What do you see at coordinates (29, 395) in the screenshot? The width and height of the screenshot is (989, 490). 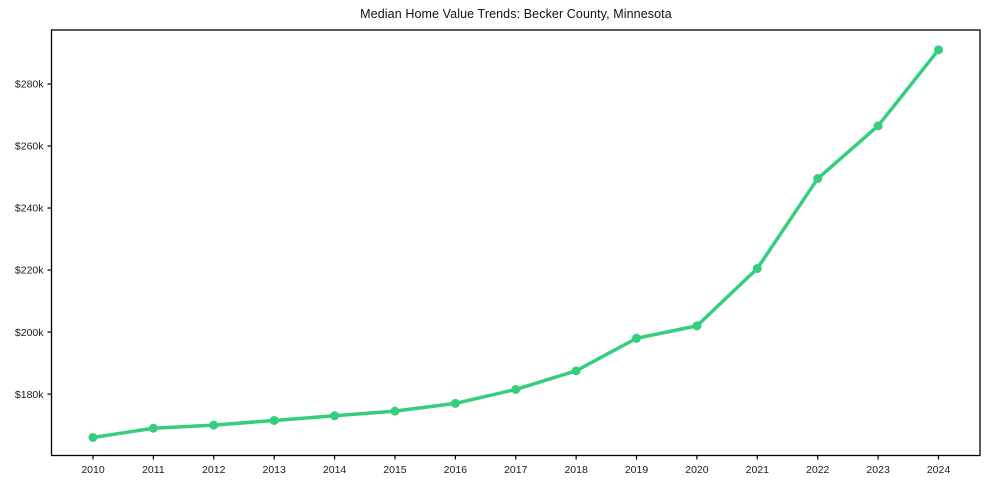 I see `y-tick-label: $180k` at bounding box center [29, 395].